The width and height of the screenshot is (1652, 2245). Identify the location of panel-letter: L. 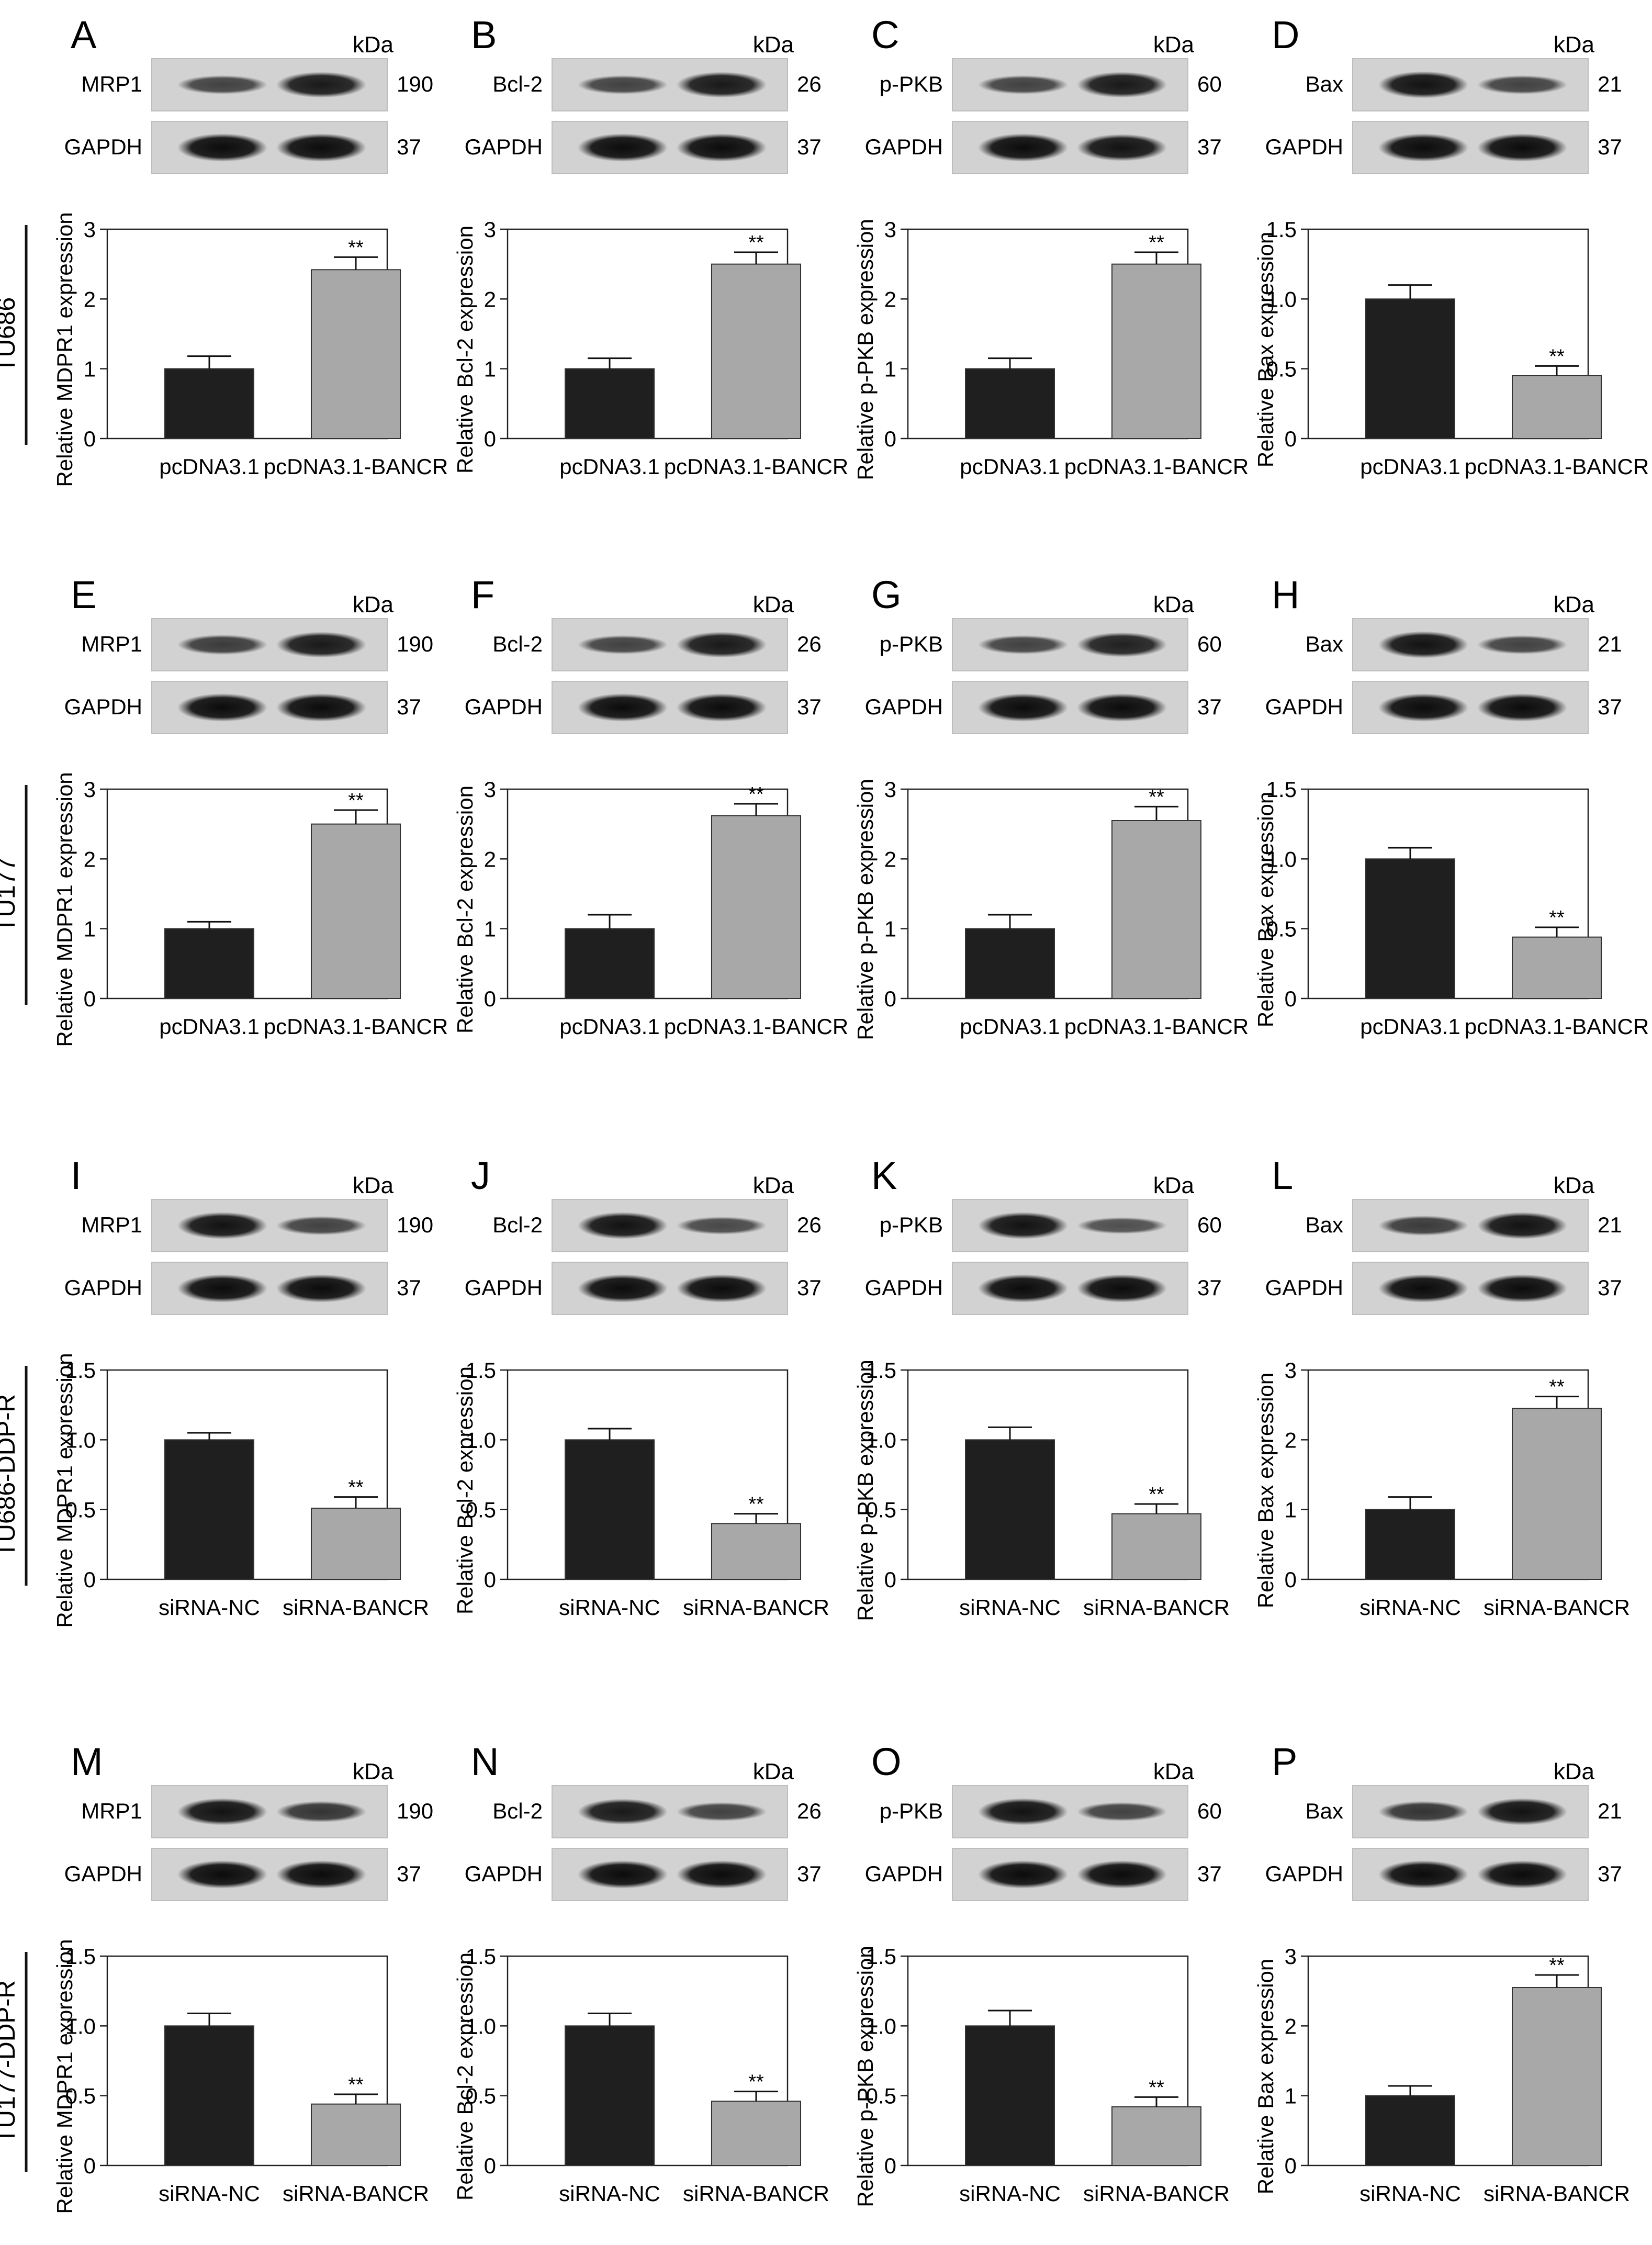
(1283, 1175).